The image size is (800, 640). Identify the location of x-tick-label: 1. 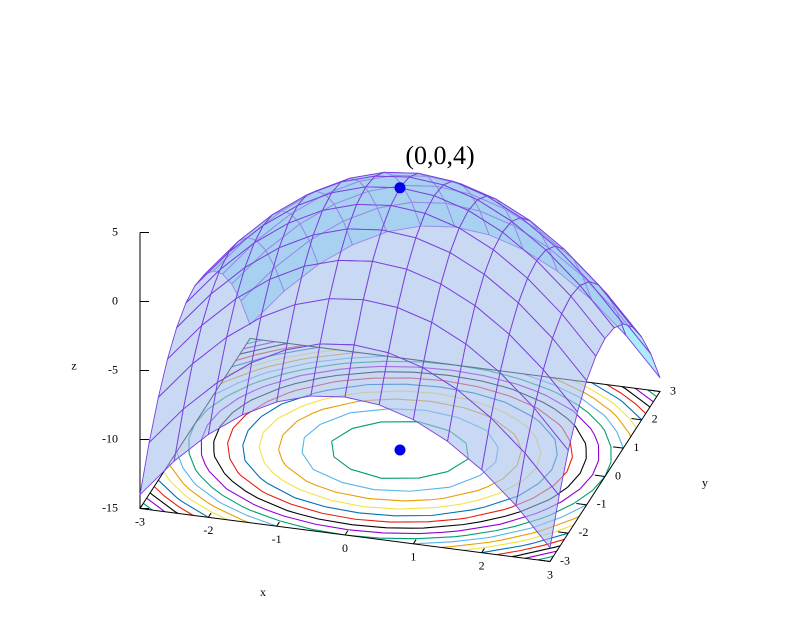
(413, 557).